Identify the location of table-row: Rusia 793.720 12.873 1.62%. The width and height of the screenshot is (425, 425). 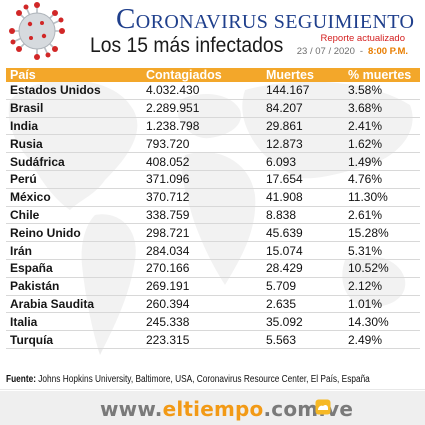
(213, 144).